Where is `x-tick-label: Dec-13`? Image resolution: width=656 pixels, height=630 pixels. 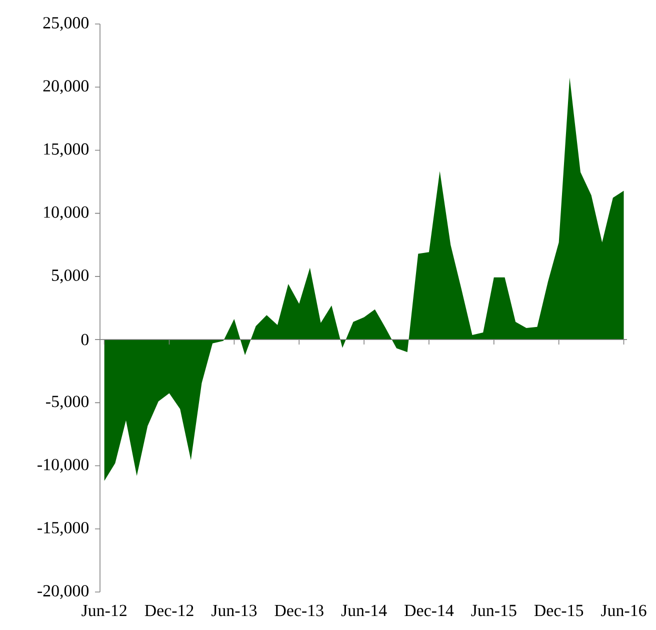 x-tick-label: Dec-13 is located at coordinates (299, 610).